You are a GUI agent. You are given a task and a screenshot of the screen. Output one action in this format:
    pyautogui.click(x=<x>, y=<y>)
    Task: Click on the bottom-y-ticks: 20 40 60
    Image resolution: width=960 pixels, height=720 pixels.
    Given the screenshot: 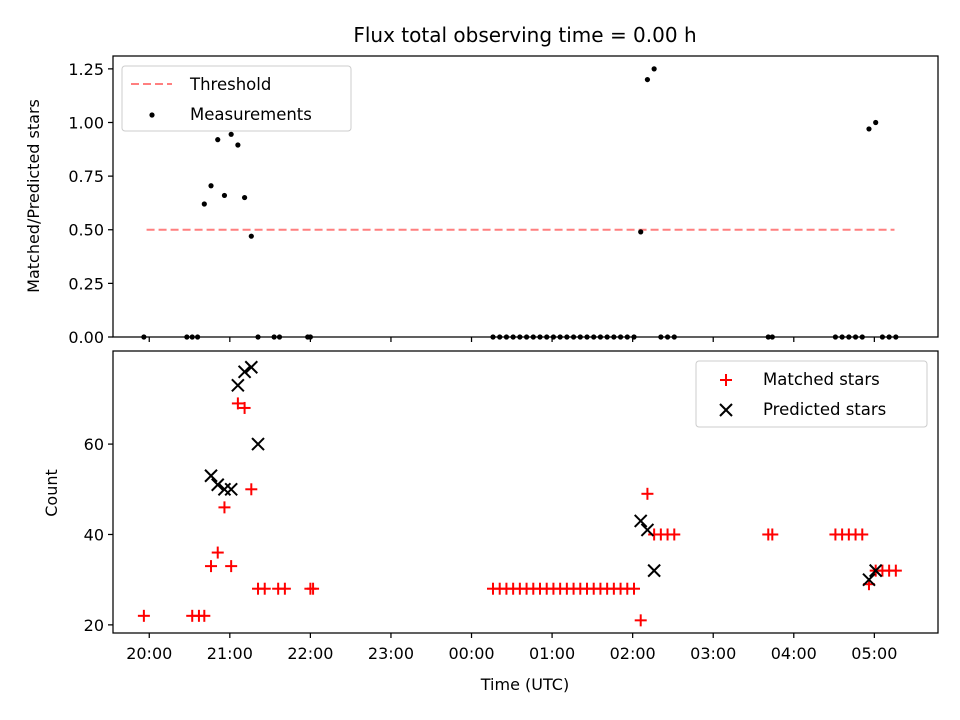 What is the action you would take?
    pyautogui.click(x=98, y=535)
    